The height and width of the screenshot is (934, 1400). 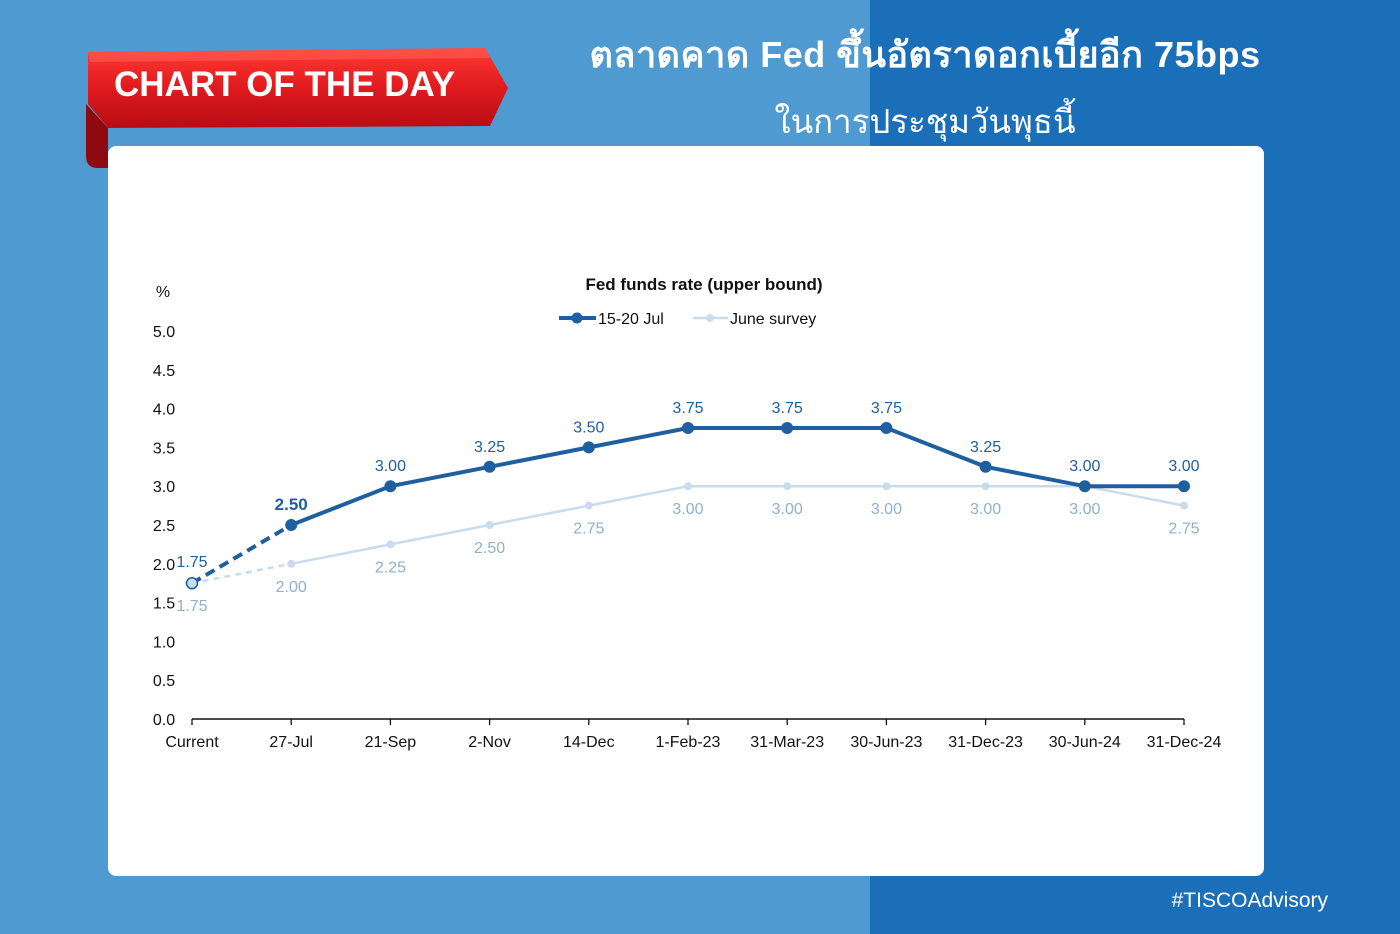 What do you see at coordinates (1249, 900) in the screenshot?
I see `hashtag-label: #TISCOAdvisory` at bounding box center [1249, 900].